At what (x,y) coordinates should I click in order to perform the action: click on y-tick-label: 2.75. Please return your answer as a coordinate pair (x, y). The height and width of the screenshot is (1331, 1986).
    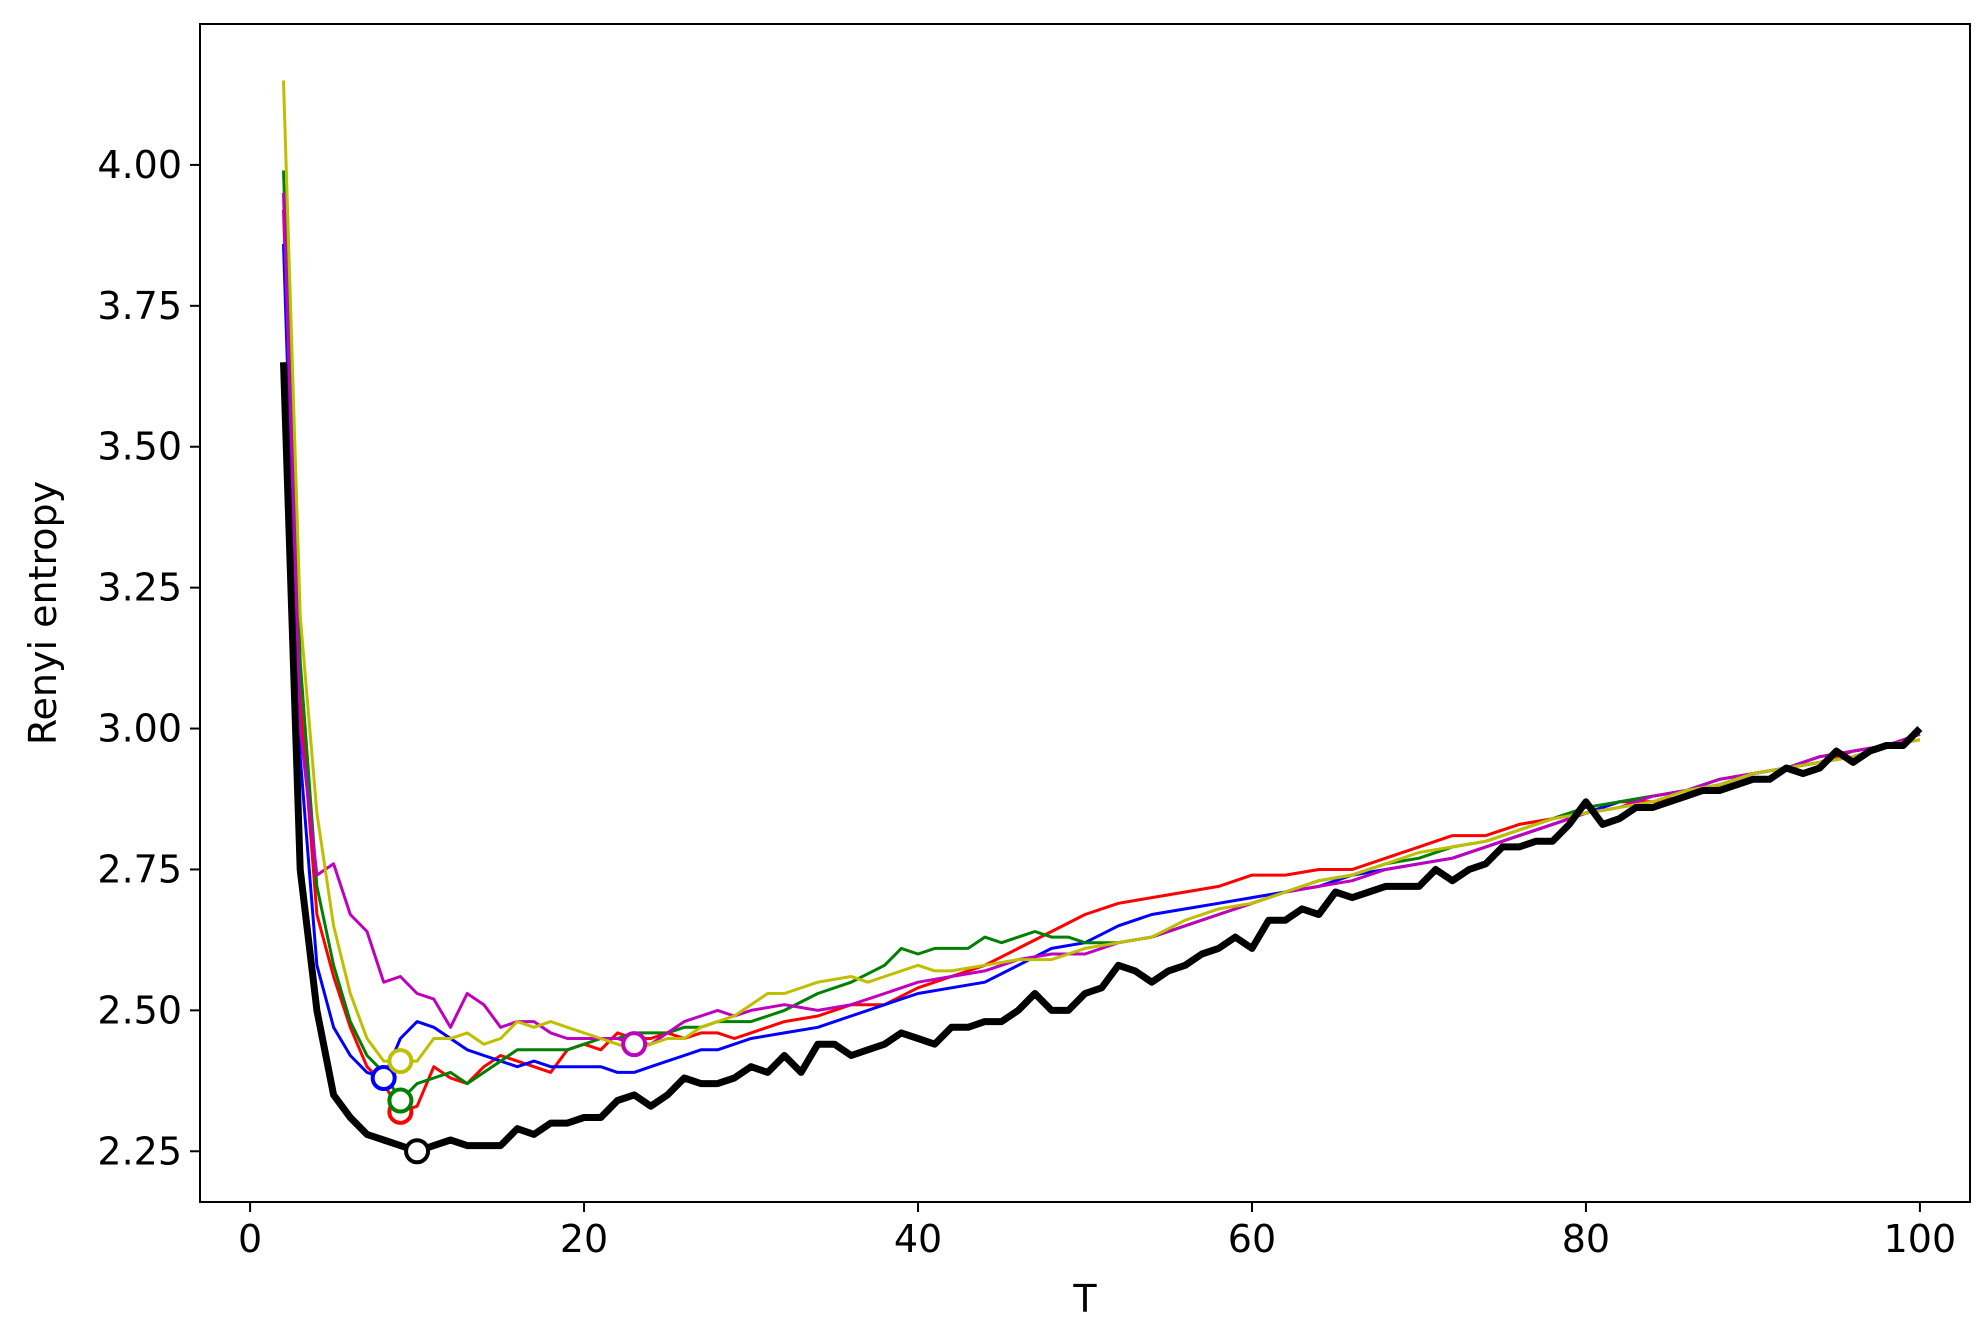
    Looking at the image, I should click on (139, 869).